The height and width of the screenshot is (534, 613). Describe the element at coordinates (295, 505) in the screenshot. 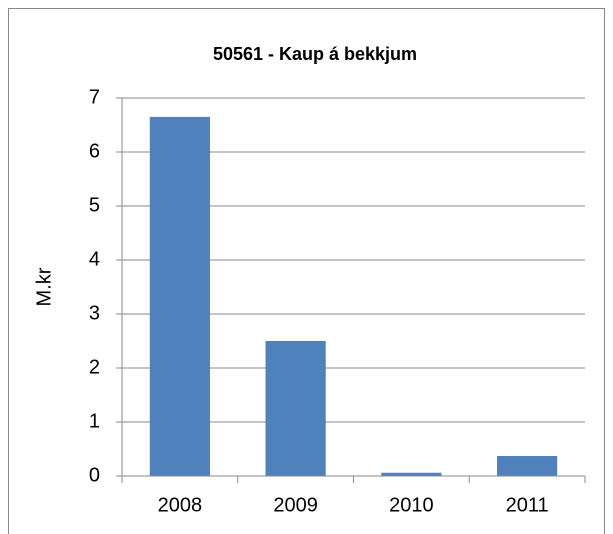

I see `x-tick-label: 2009` at that location.